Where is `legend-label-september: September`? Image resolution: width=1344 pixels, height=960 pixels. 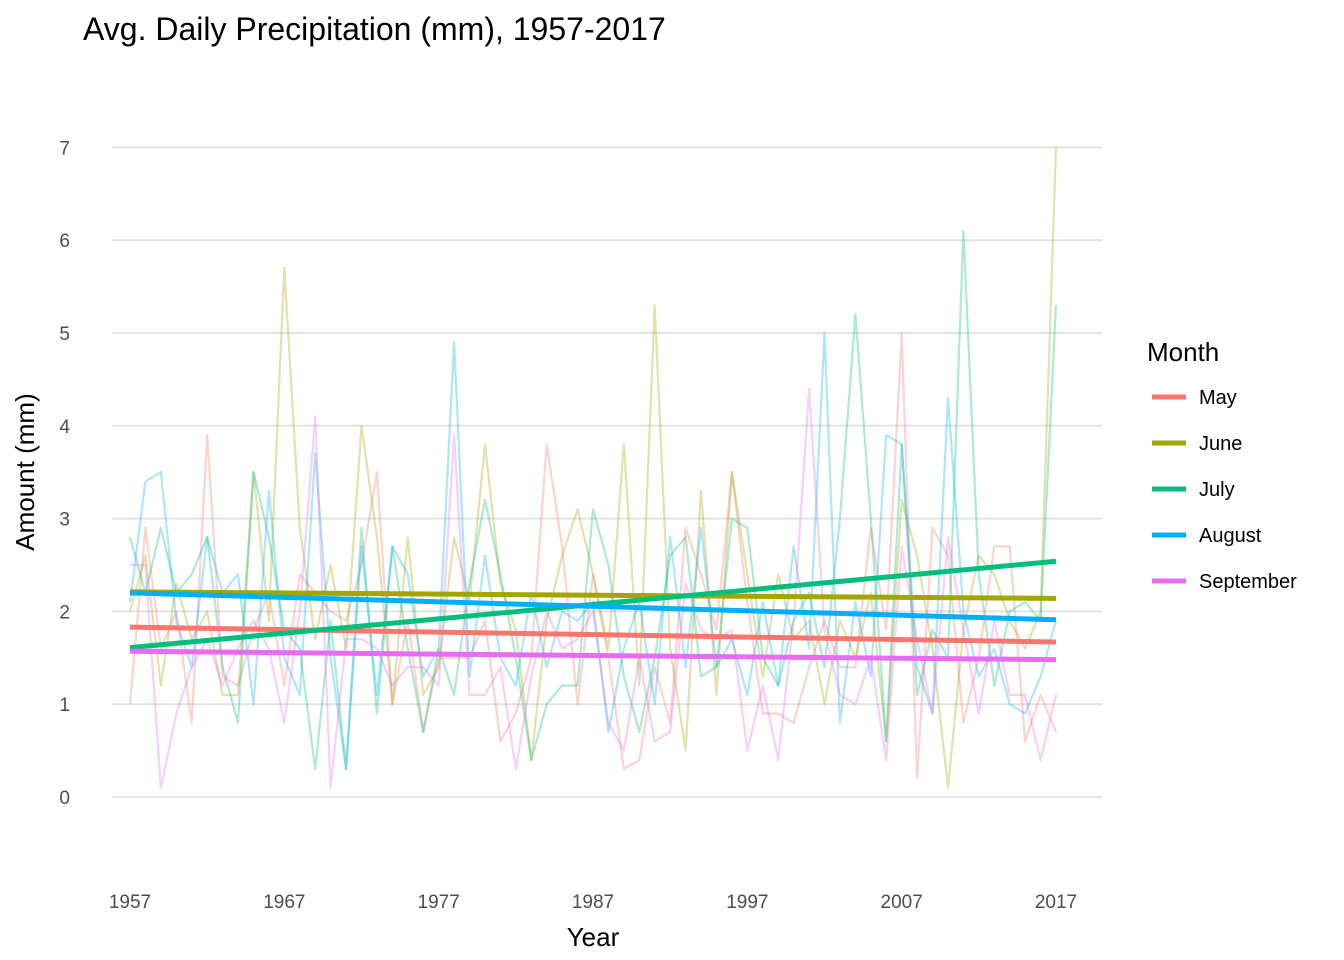 legend-label-september: September is located at coordinates (1248, 582).